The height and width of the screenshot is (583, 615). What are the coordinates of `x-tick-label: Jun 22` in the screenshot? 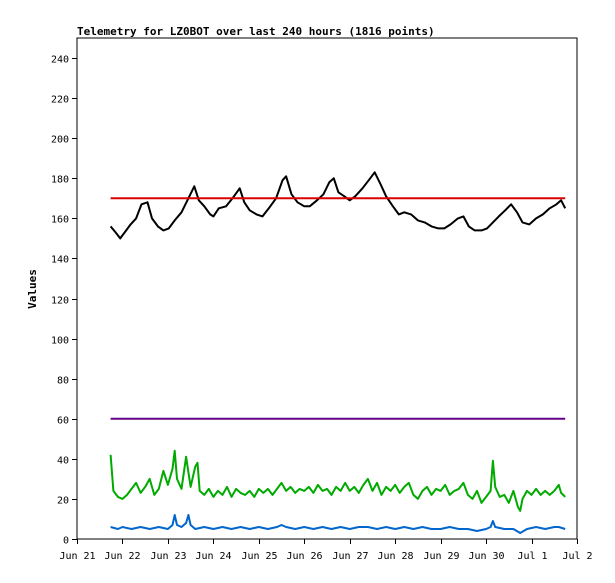 It's located at (122, 556).